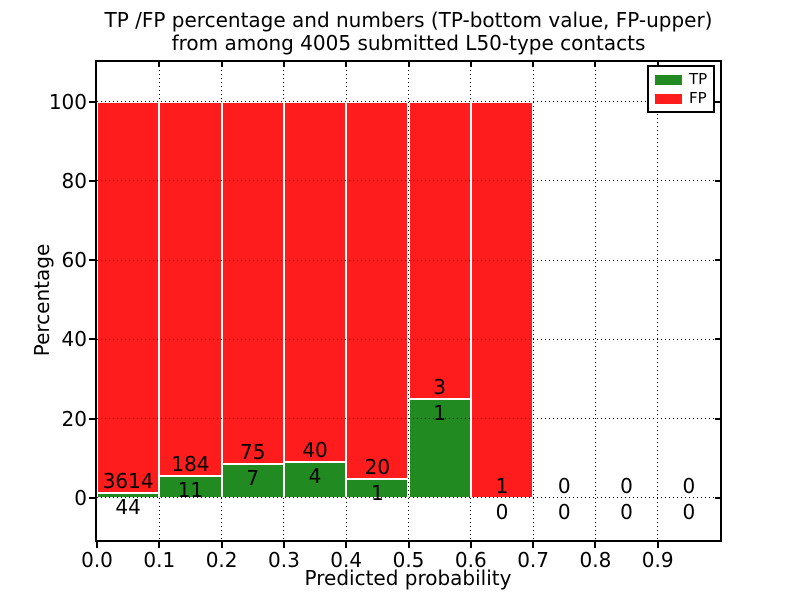 The height and width of the screenshot is (600, 800). What do you see at coordinates (698, 79) in the screenshot?
I see `legend-entry-label: TP` at bounding box center [698, 79].